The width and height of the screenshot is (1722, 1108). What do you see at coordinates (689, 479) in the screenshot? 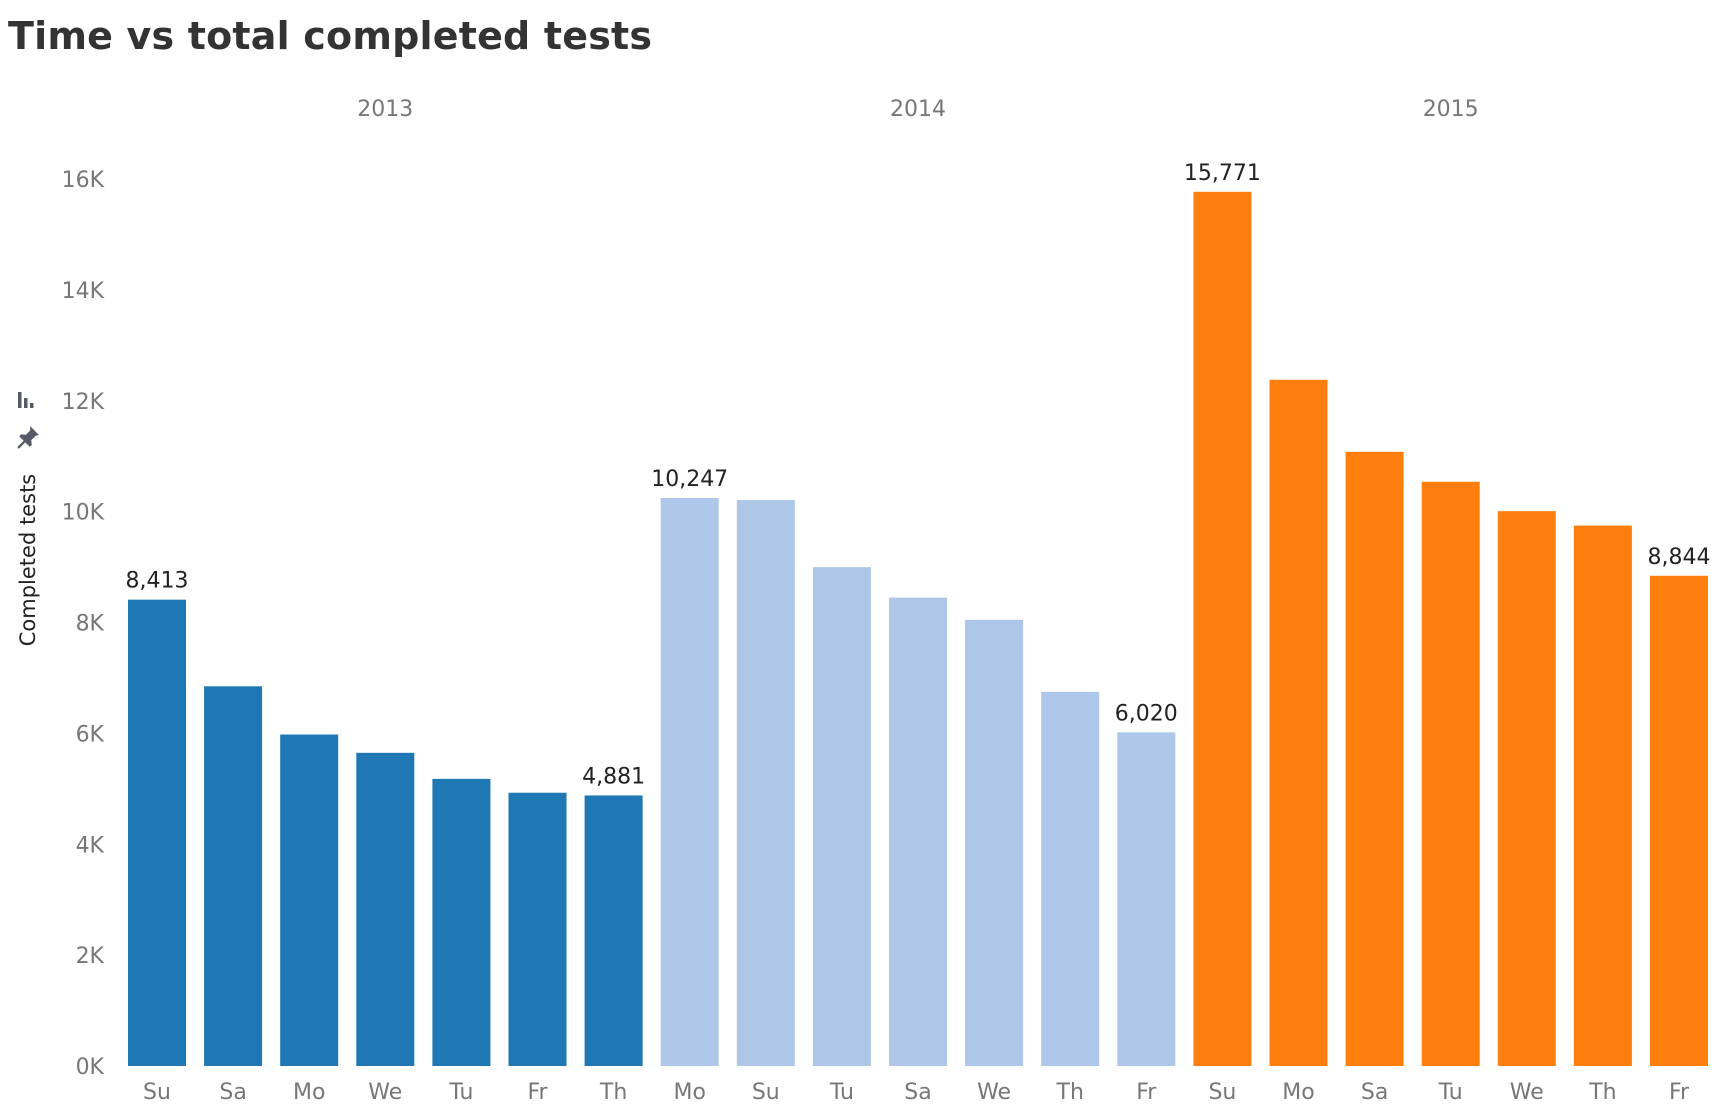
I see `data-label: 10,247` at bounding box center [689, 479].